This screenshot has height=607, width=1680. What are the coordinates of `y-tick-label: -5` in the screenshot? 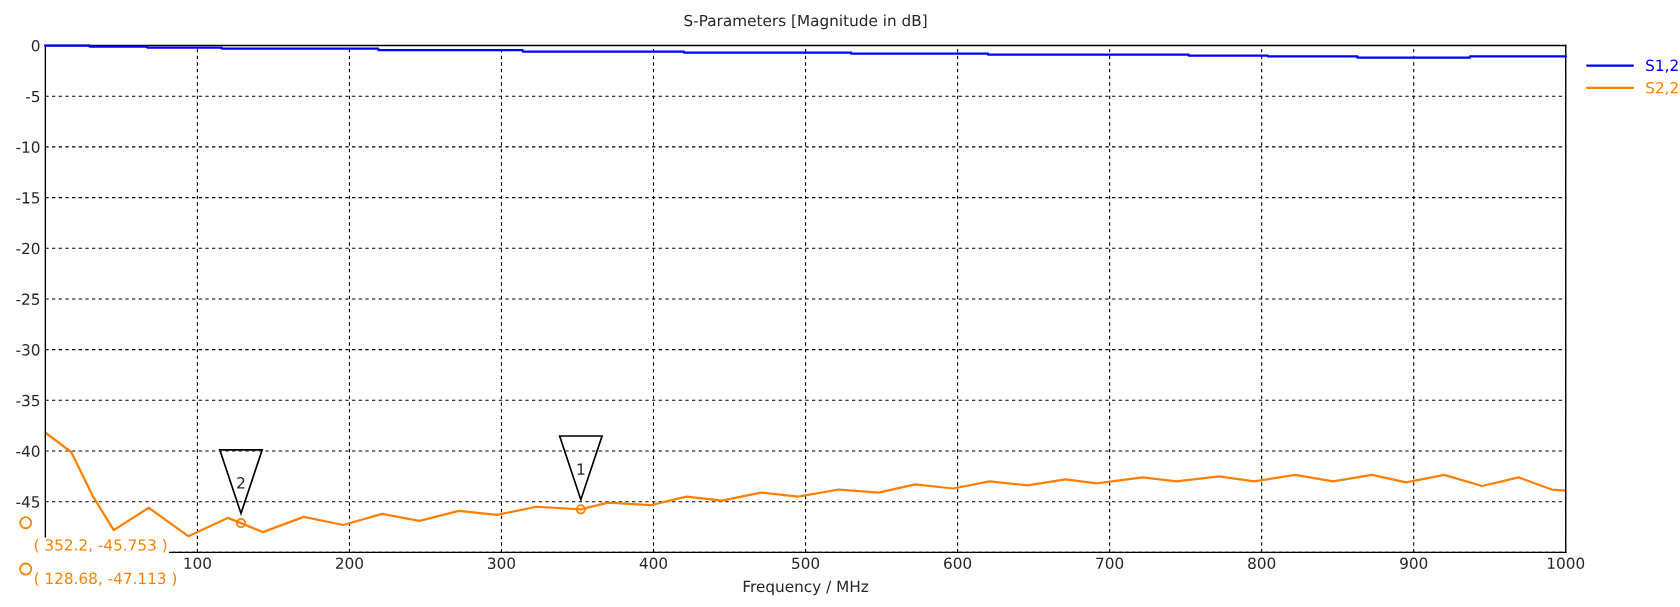 It's located at (33, 96).